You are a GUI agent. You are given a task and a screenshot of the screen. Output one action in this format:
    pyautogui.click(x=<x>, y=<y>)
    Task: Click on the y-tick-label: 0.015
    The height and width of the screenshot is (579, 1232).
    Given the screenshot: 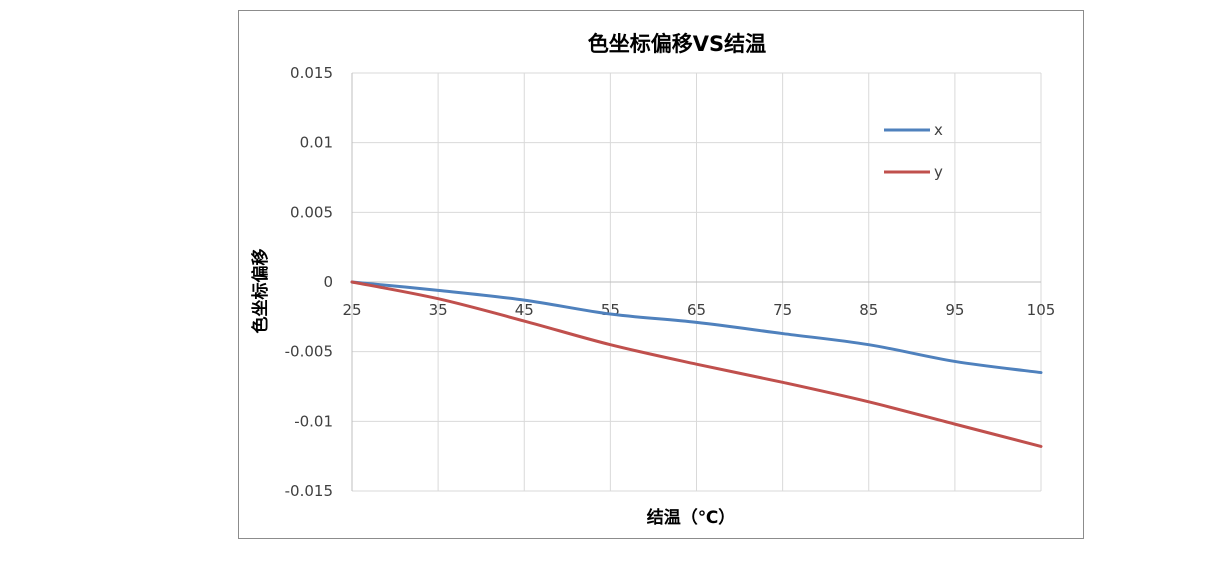 What is the action you would take?
    pyautogui.click(x=311, y=73)
    